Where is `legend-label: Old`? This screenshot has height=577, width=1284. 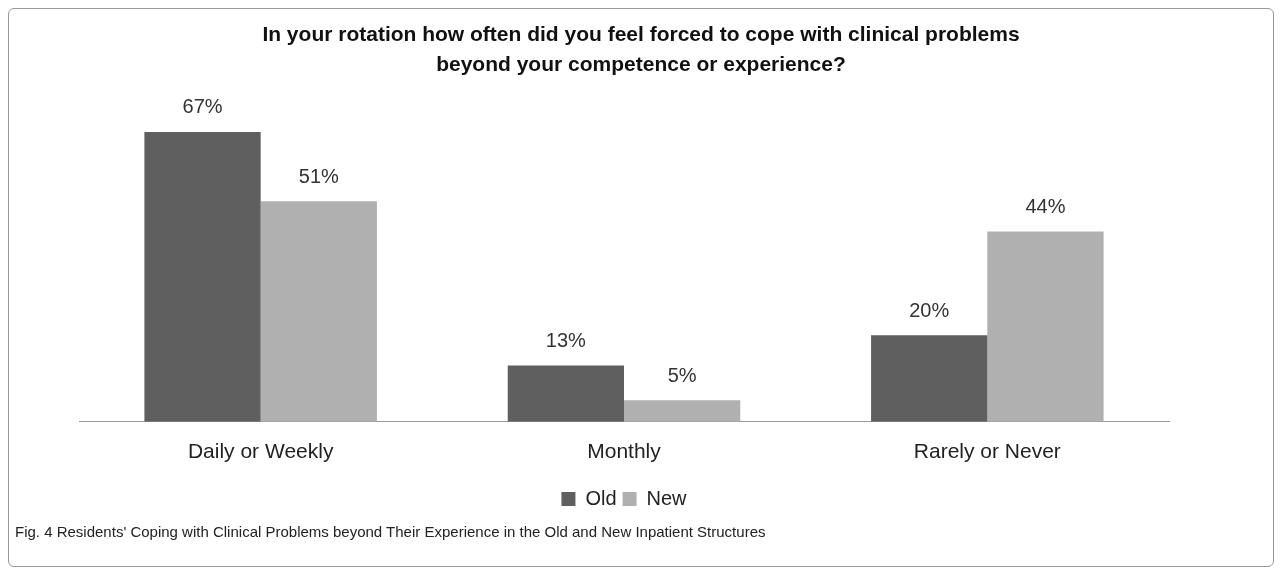 legend-label: Old is located at coordinates (601, 497).